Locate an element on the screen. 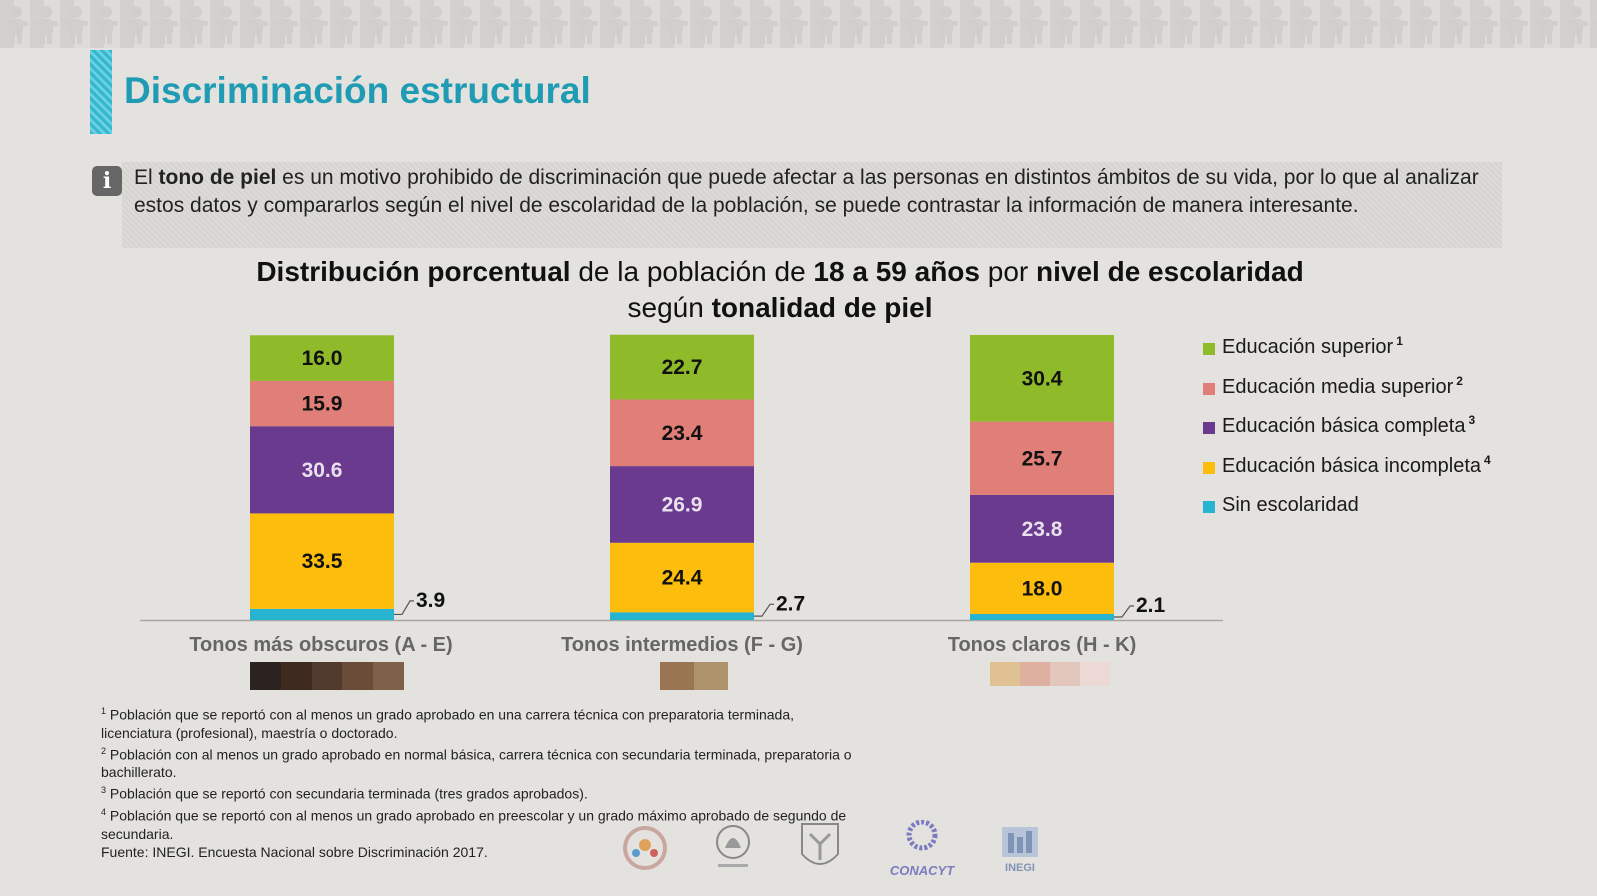 The image size is (1597, 896). bar-value-label: 2.7 is located at coordinates (790, 603).